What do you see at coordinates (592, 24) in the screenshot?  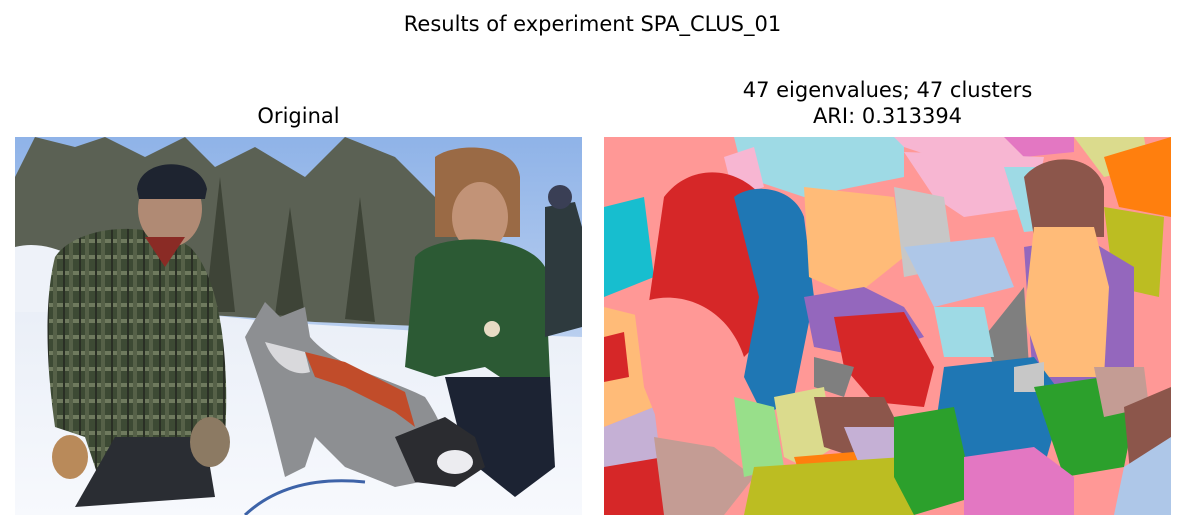 I see `figure-suptitle: Results of experiment SPA_CLUS_01` at bounding box center [592, 24].